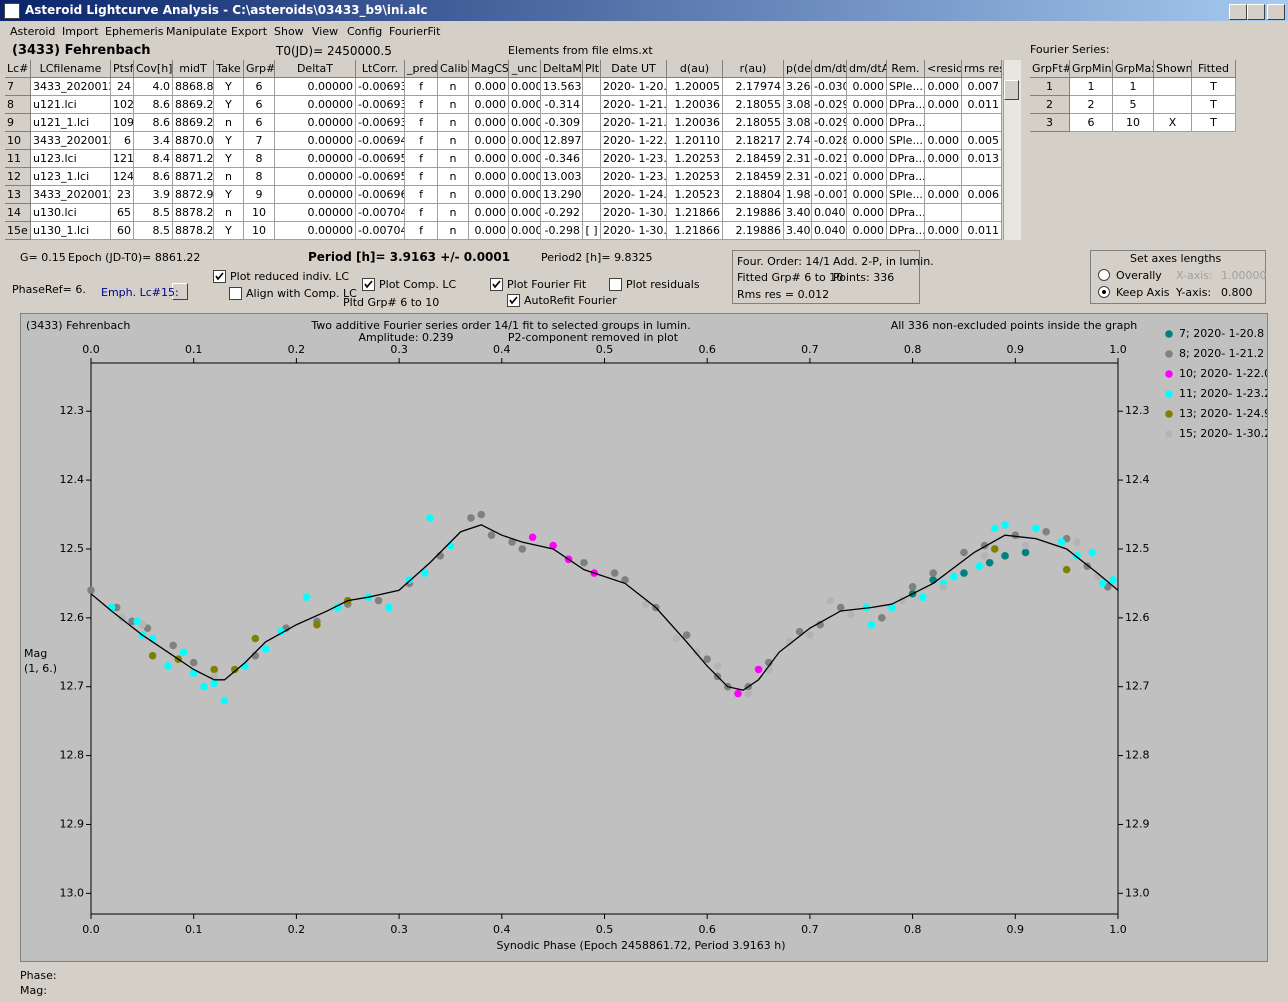  What do you see at coordinates (753, 69) in the screenshot?
I see `column-header: r(au)` at bounding box center [753, 69].